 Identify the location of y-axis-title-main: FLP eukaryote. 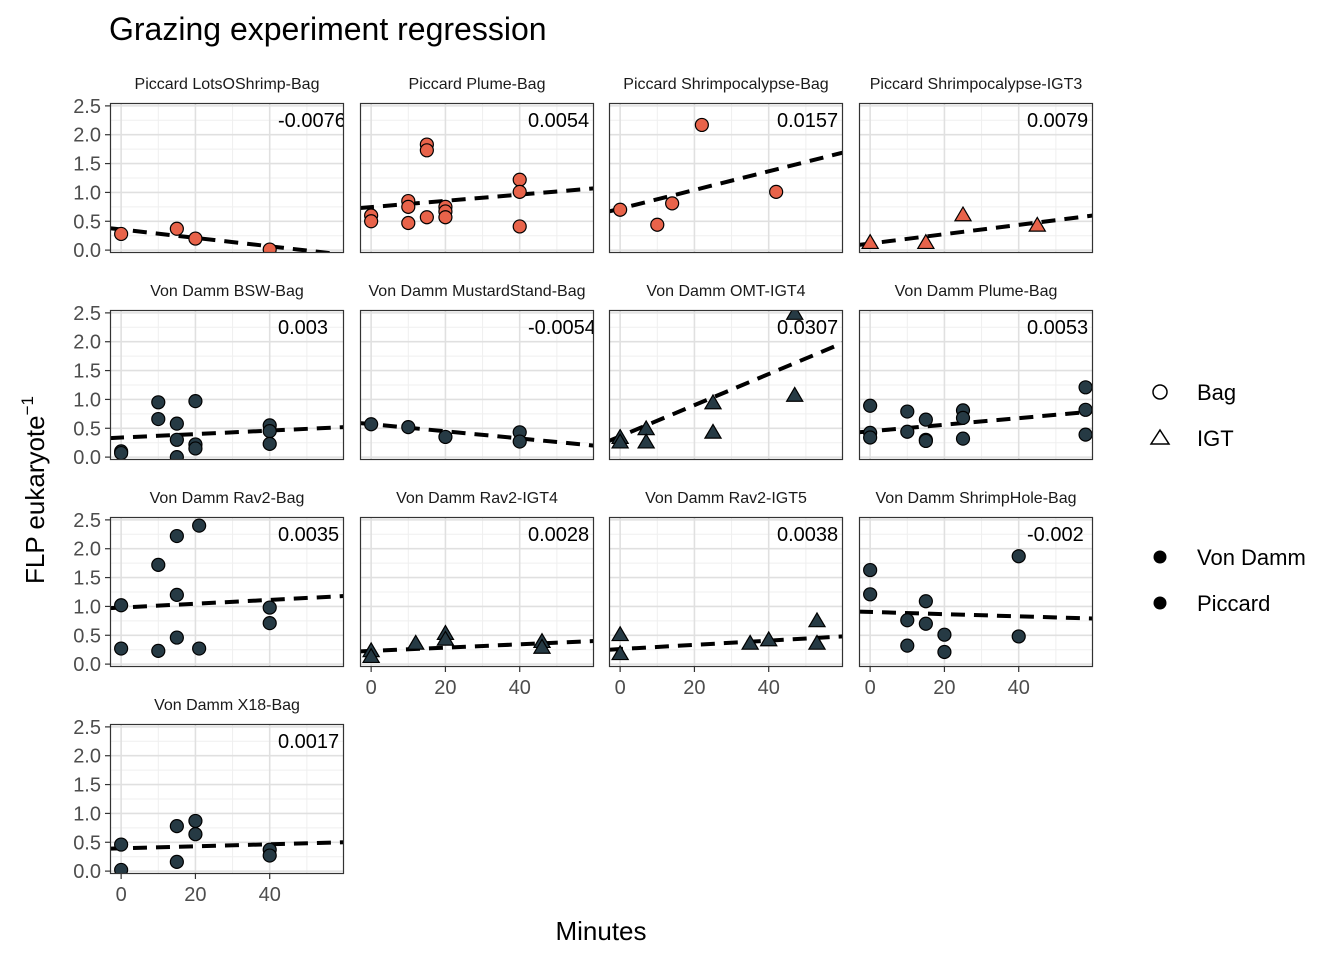
(35, 499).